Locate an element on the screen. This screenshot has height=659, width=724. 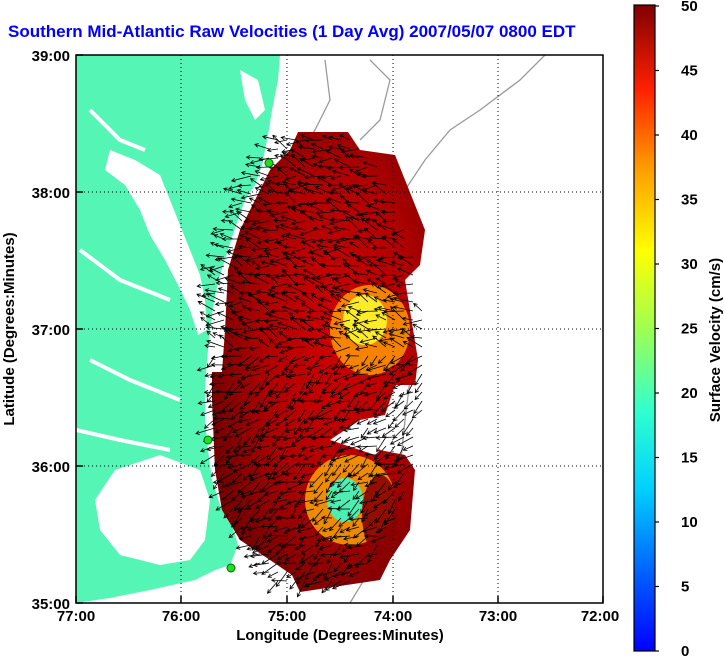
pamlico-sound is located at coordinates (152, 510).